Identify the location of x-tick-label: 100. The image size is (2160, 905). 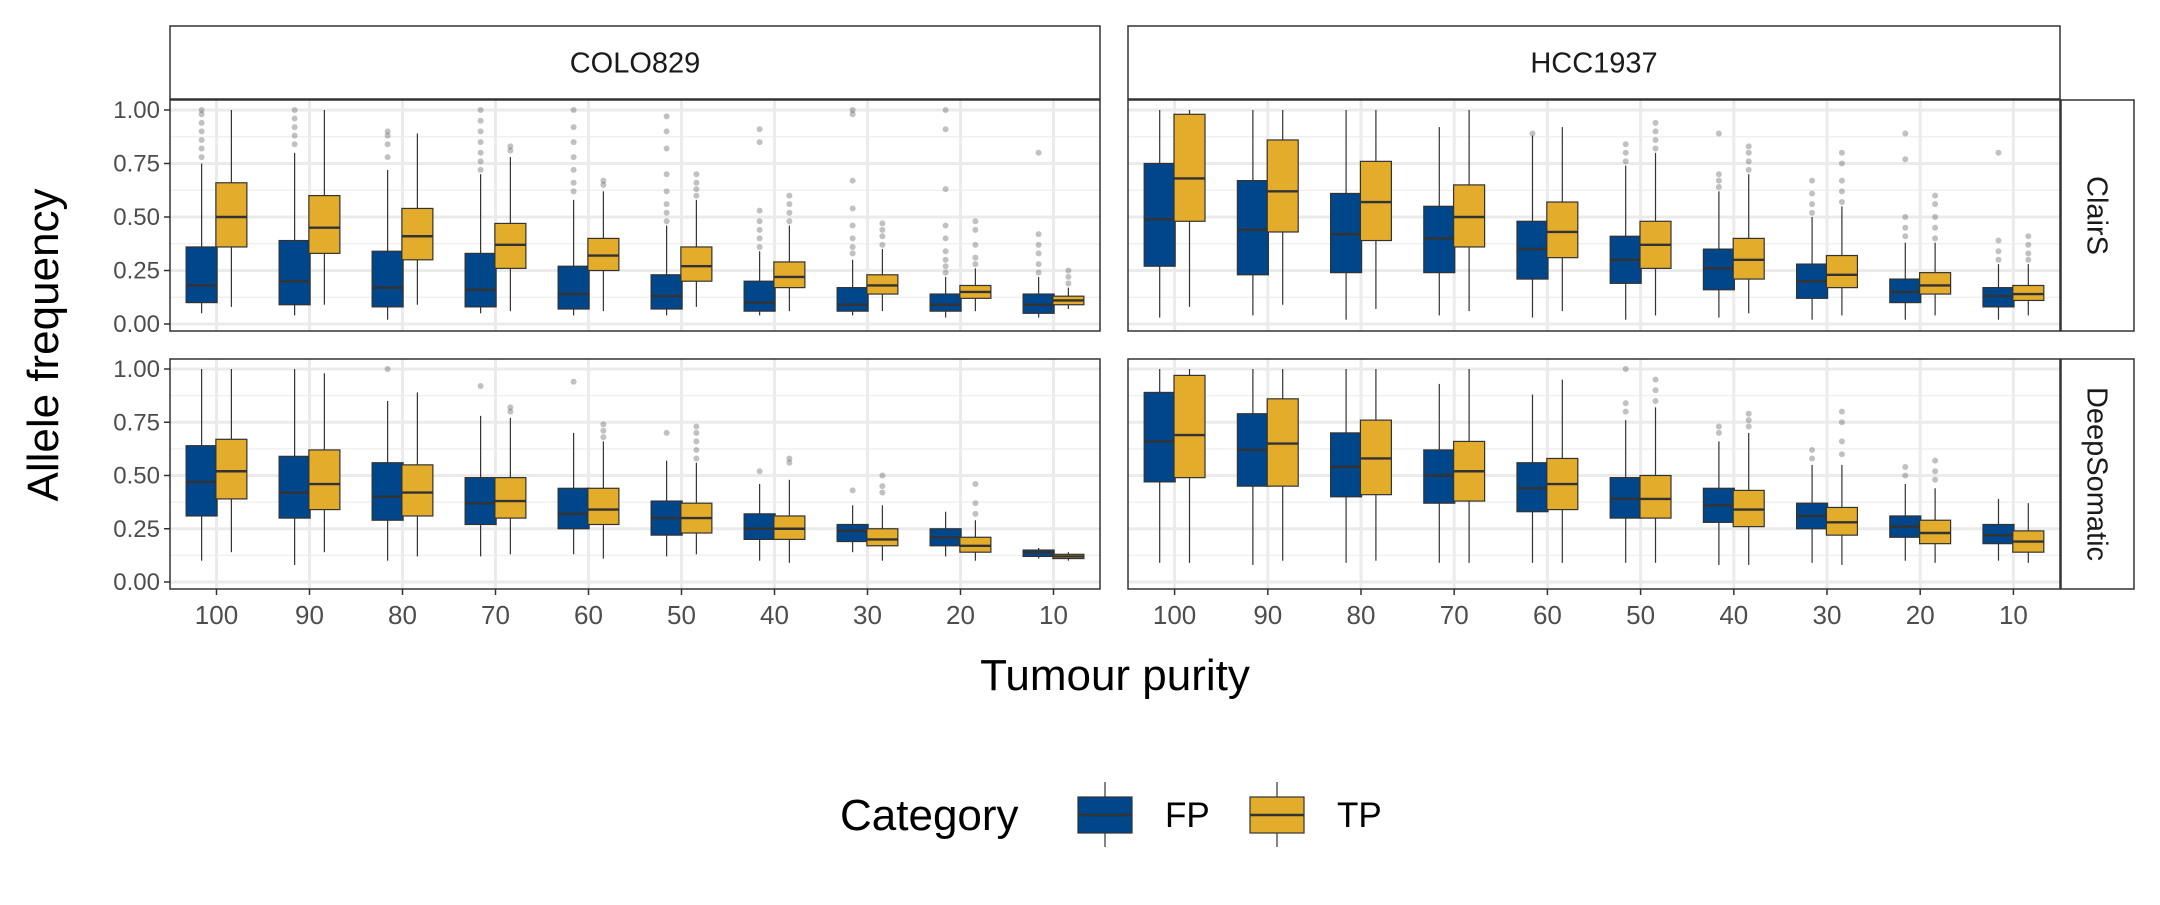
(216, 615).